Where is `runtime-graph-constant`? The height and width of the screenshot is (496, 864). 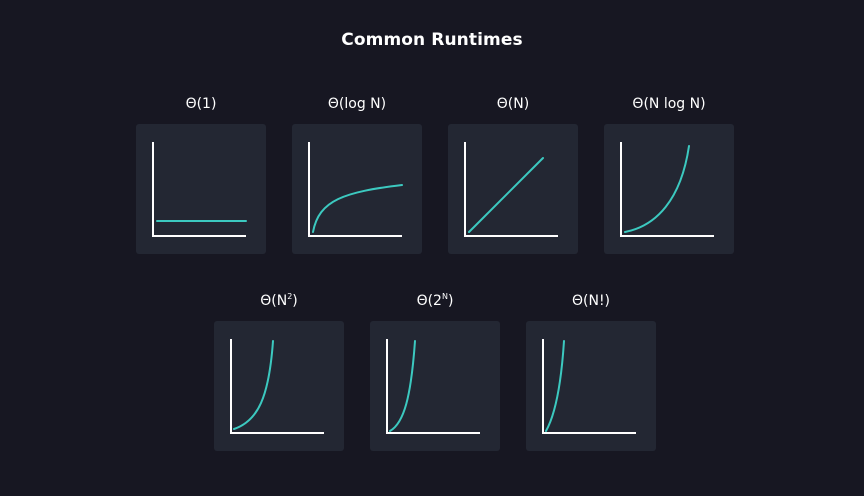 runtime-graph-constant is located at coordinates (199, 189).